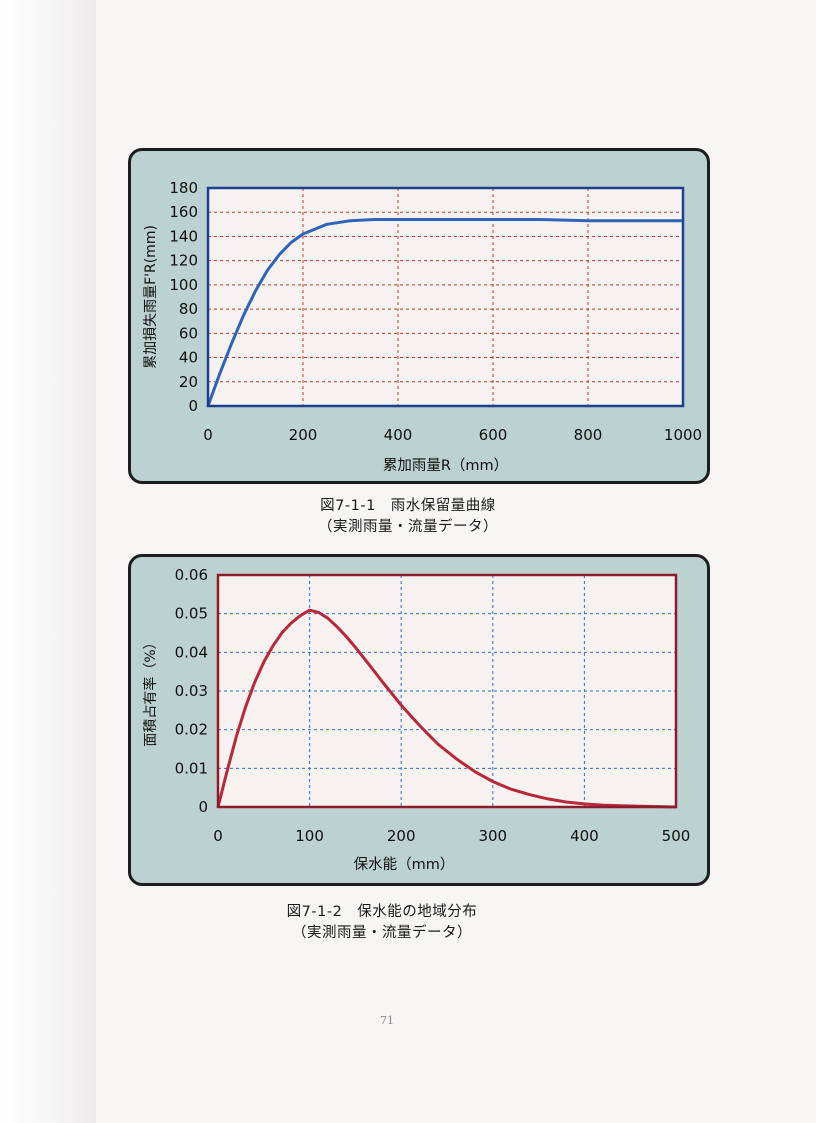 This screenshot has height=1123, width=816. Describe the element at coordinates (584, 836) in the screenshot. I see `chart2-x-tick-label: 400` at that location.